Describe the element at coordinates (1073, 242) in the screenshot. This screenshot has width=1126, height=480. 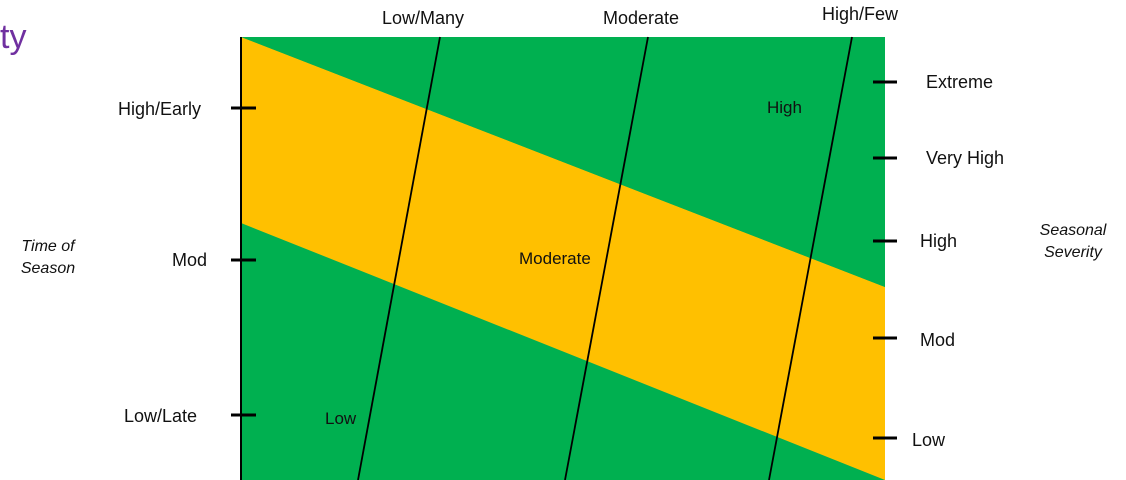
I see `right-axis-title: Seasonal Severity` at that location.